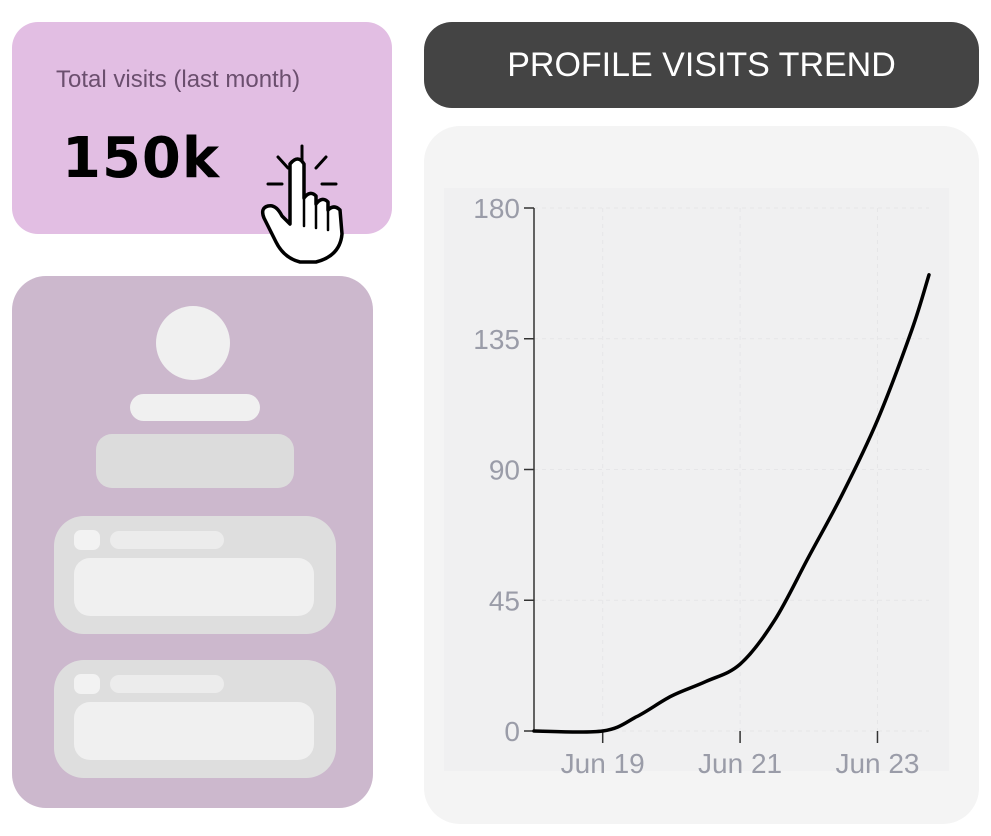 The width and height of the screenshot is (991, 836). I want to click on x-tick-label: Jun 23, so click(877, 763).